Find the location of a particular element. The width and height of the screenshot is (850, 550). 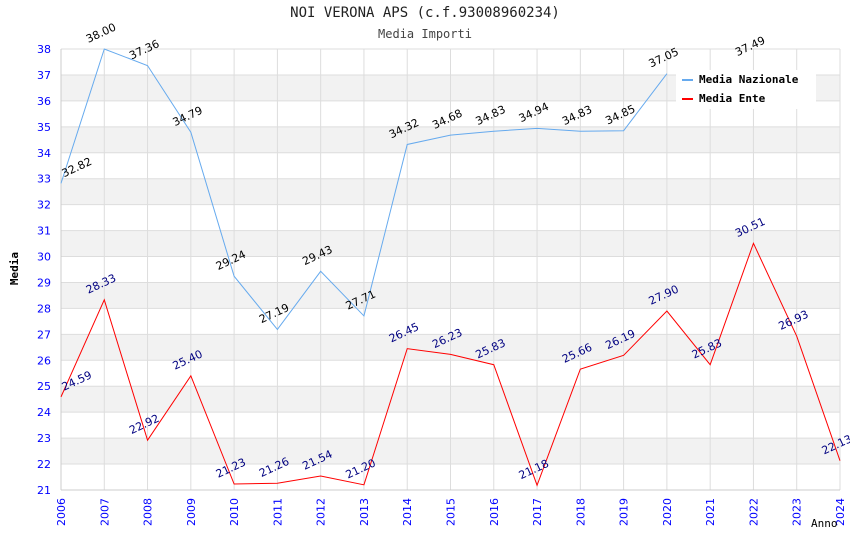

y-tick-label: 38 is located at coordinates (44, 49).